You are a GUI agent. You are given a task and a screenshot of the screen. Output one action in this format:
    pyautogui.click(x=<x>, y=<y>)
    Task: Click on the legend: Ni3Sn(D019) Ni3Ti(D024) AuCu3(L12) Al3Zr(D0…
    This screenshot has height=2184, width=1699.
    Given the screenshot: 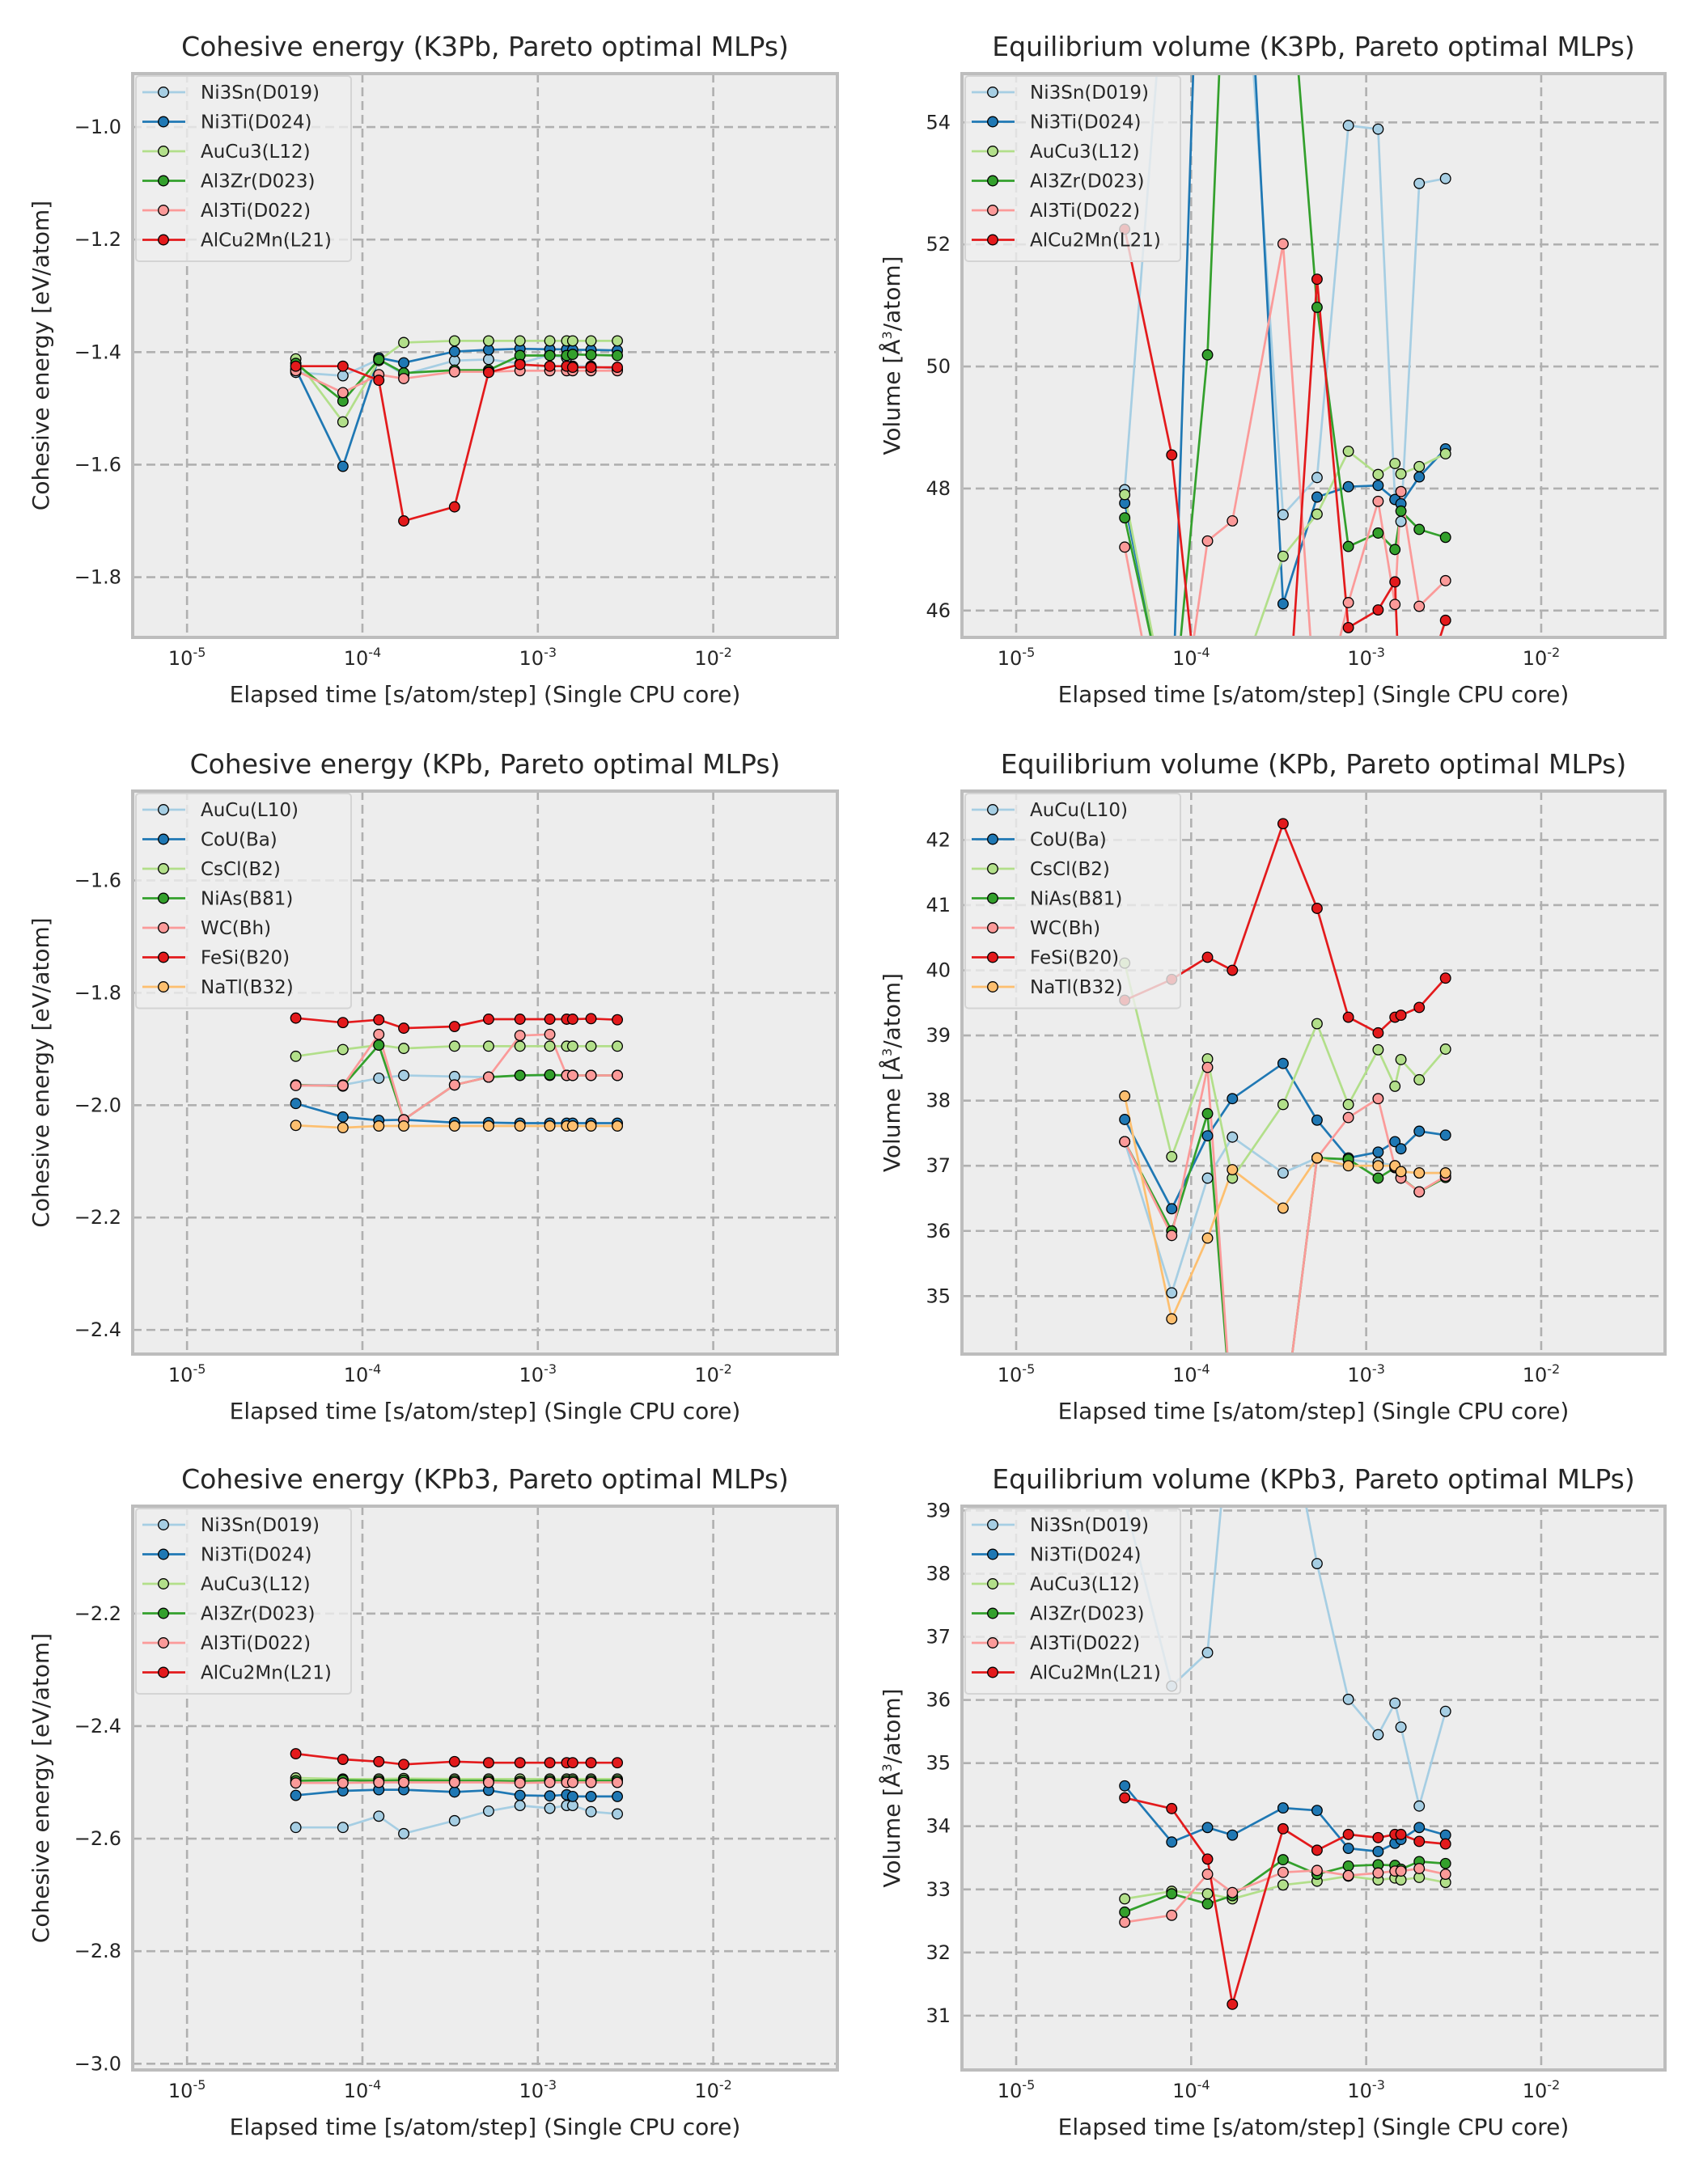 What is the action you would take?
    pyautogui.click(x=1072, y=168)
    